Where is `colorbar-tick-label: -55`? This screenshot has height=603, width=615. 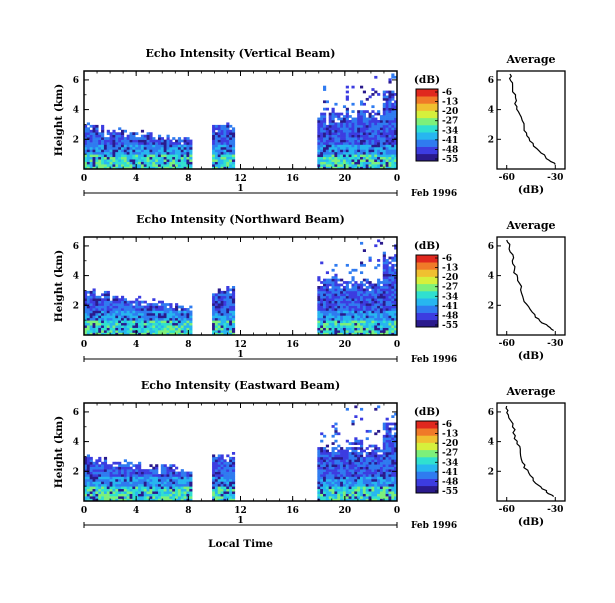
colorbar-tick-label: -55 is located at coordinates (450, 492).